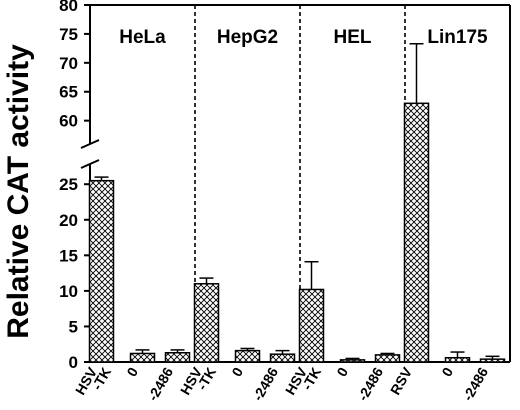 The height and width of the screenshot is (410, 520). What do you see at coordinates (68, 291) in the screenshot?
I see `y-tick-label: 10` at bounding box center [68, 291].